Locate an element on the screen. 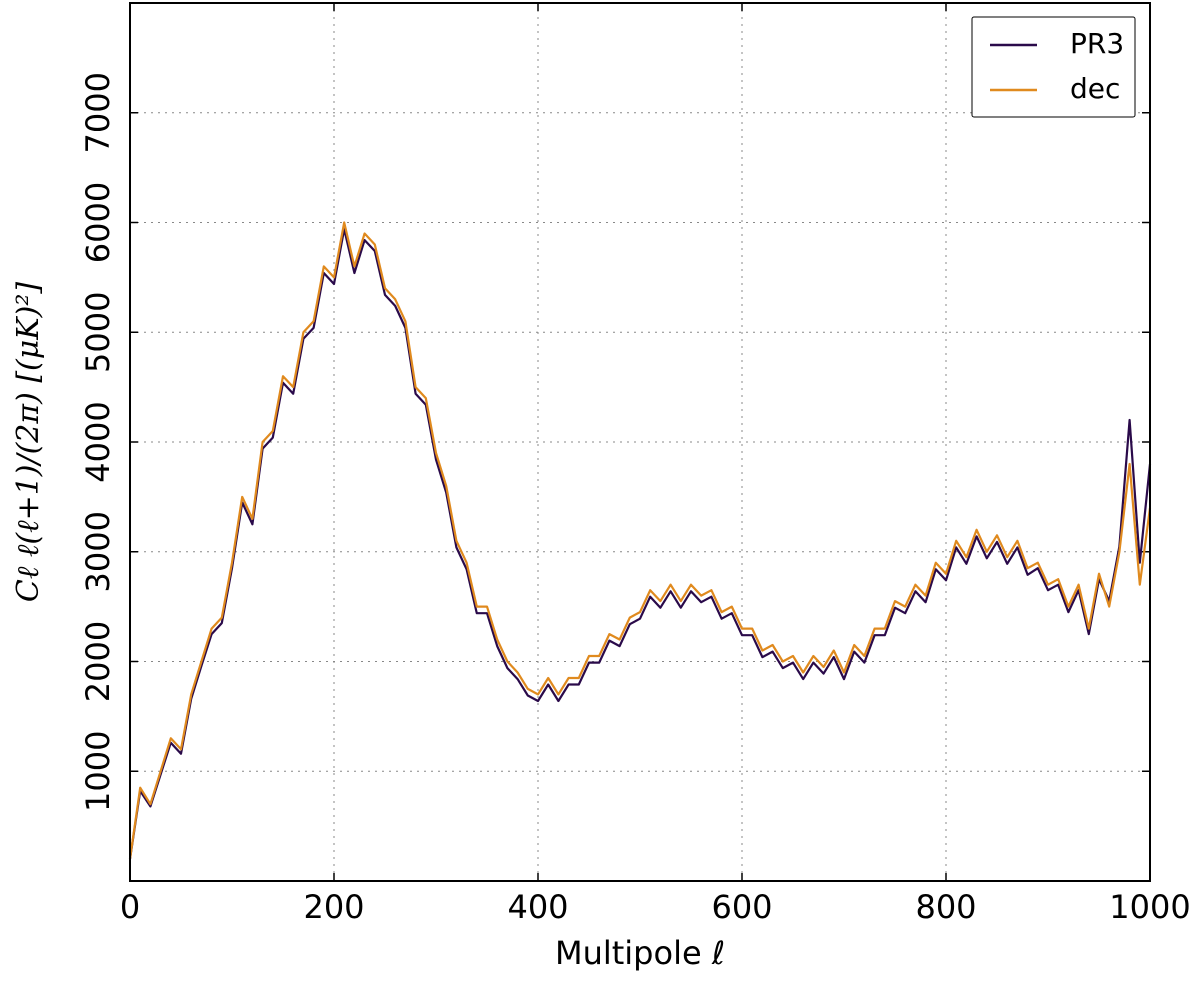  y-tick-label: 7000 is located at coordinates (98, 112).